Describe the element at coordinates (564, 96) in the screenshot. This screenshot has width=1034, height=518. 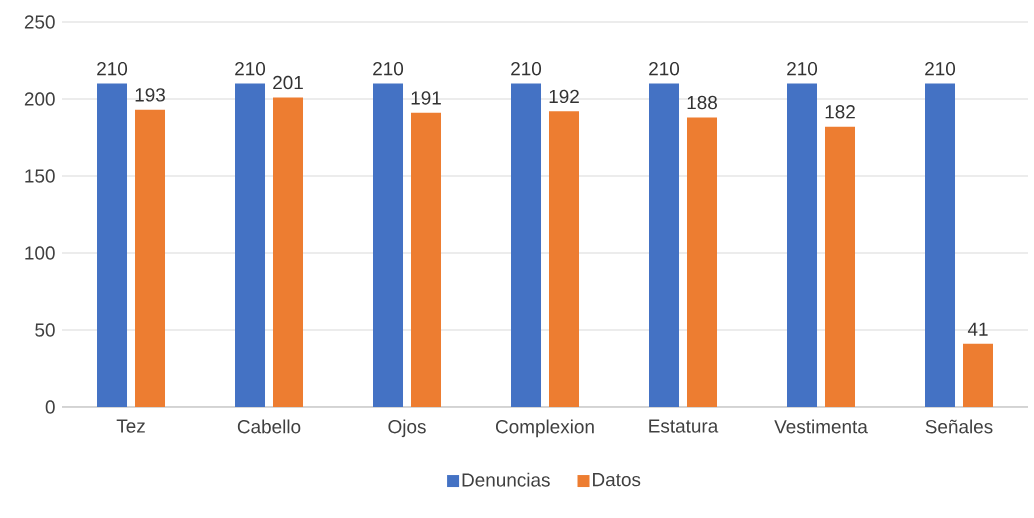
I see `data-label: 192` at that location.